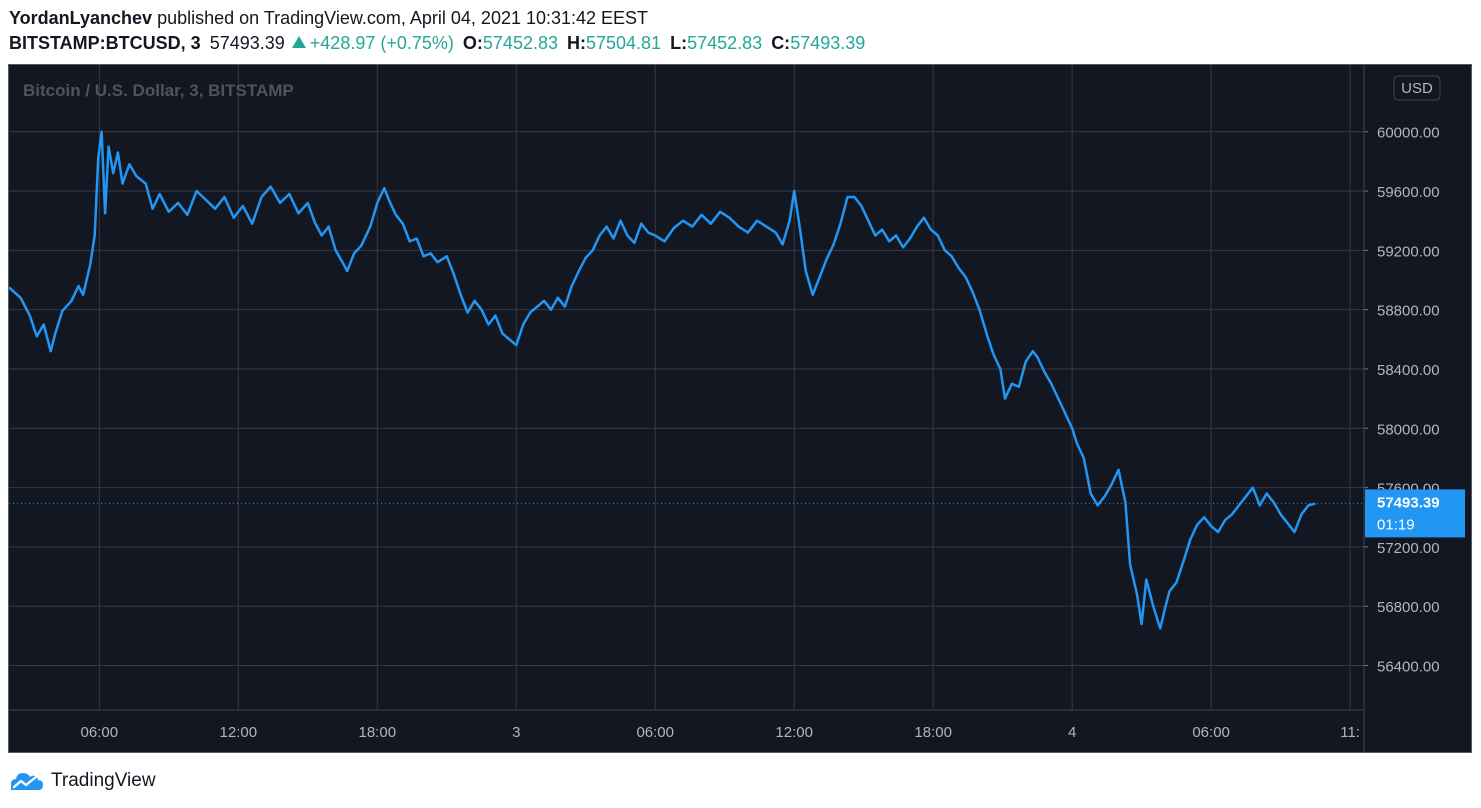 The image size is (1481, 808). I want to click on y-tick-label: 60000.00, so click(1408, 133).